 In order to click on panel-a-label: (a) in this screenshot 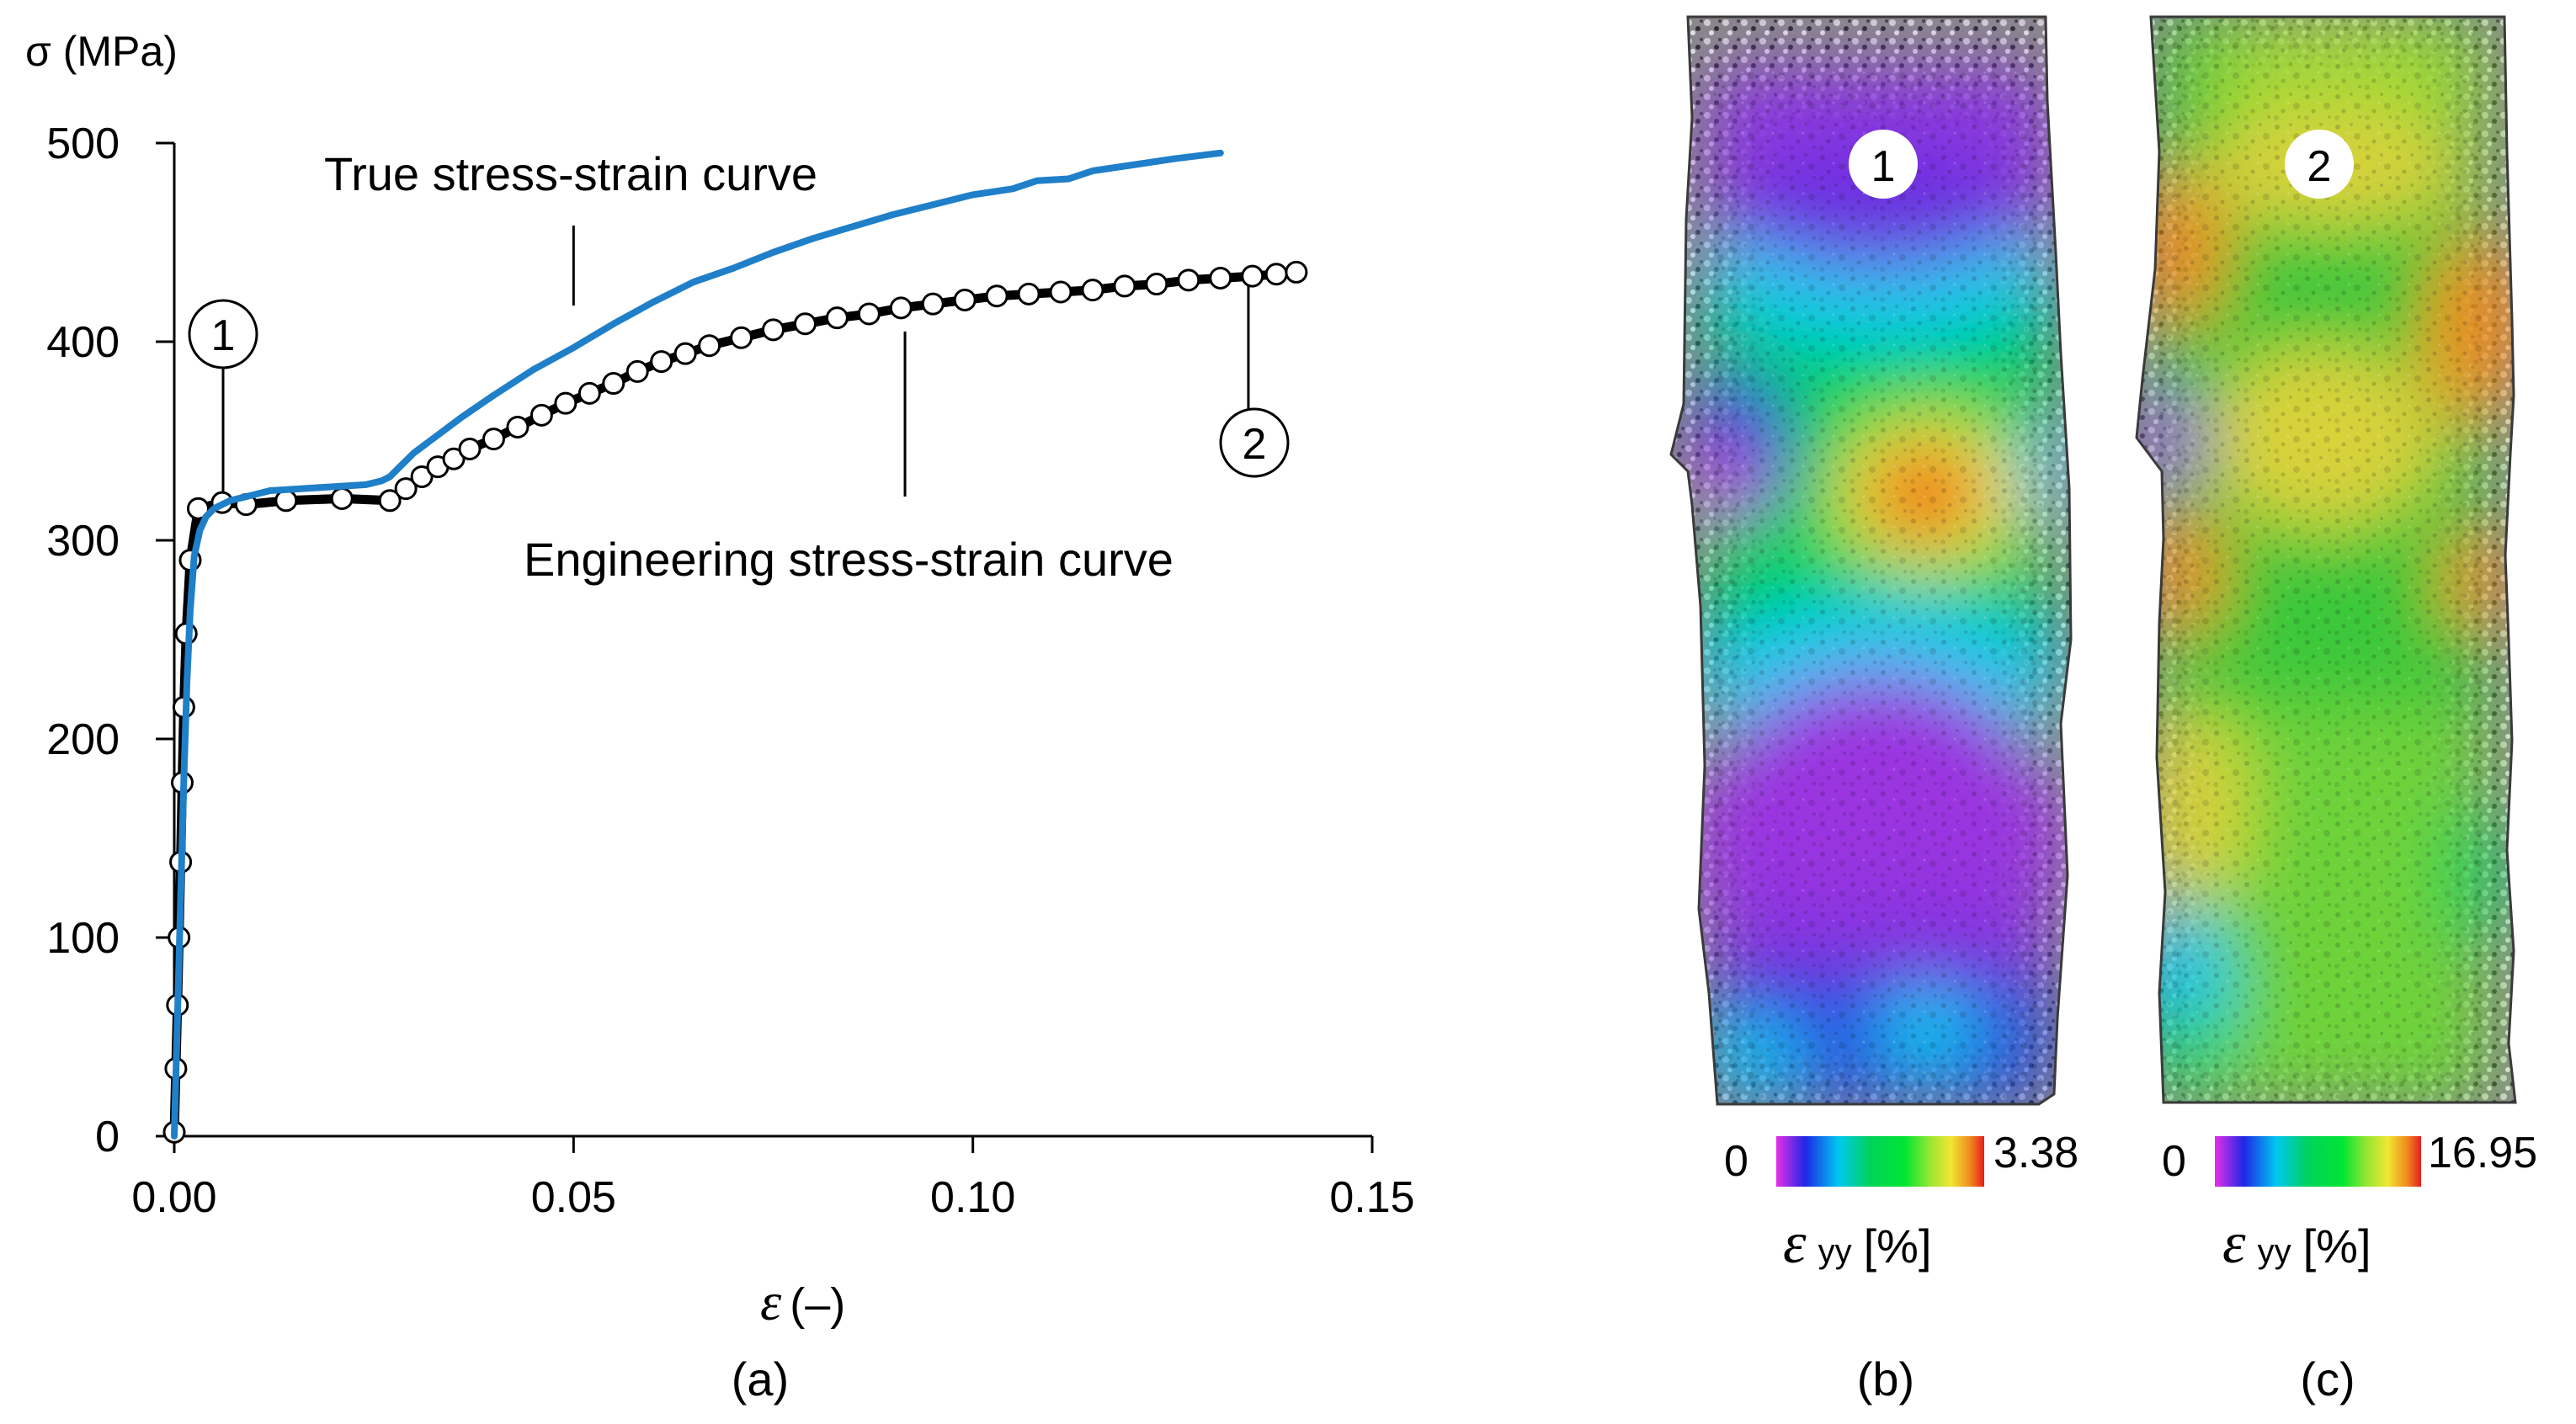, I will do `click(761, 1378)`.